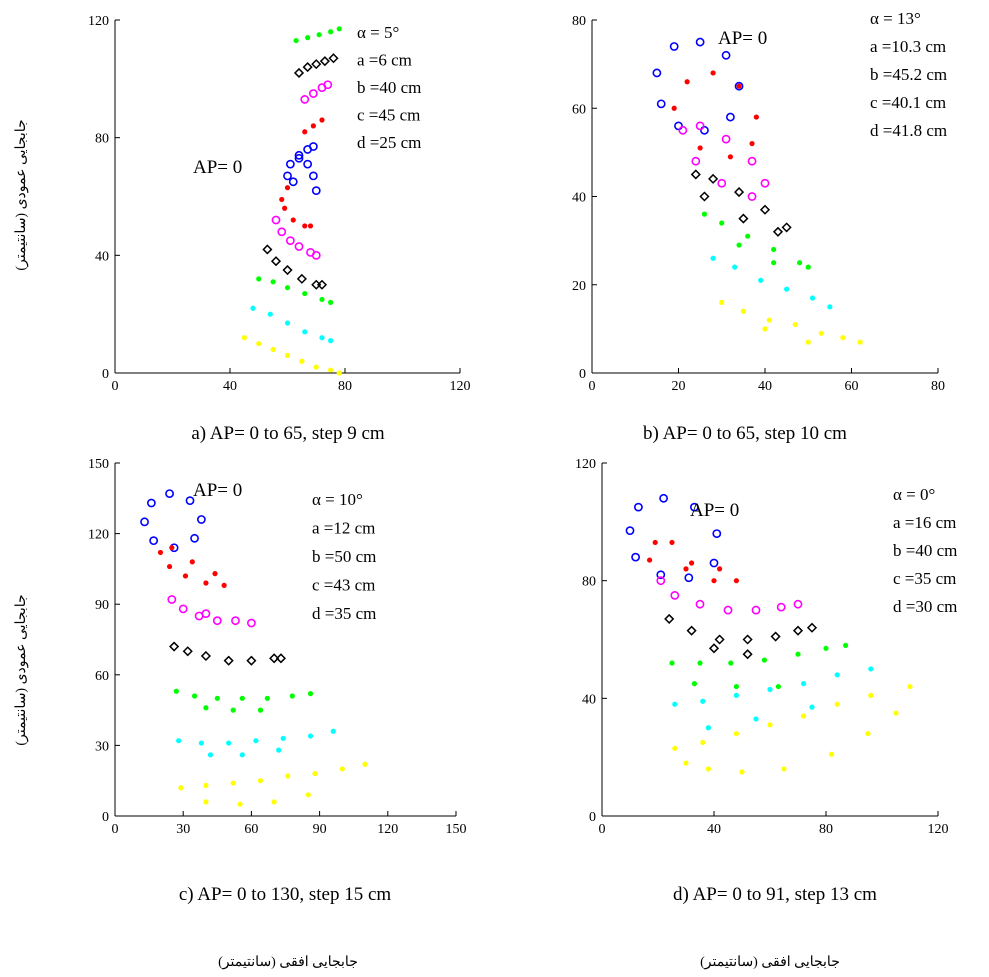 The height and width of the screenshot is (977, 989). I want to click on y-tick-label: 150, so click(98, 464).